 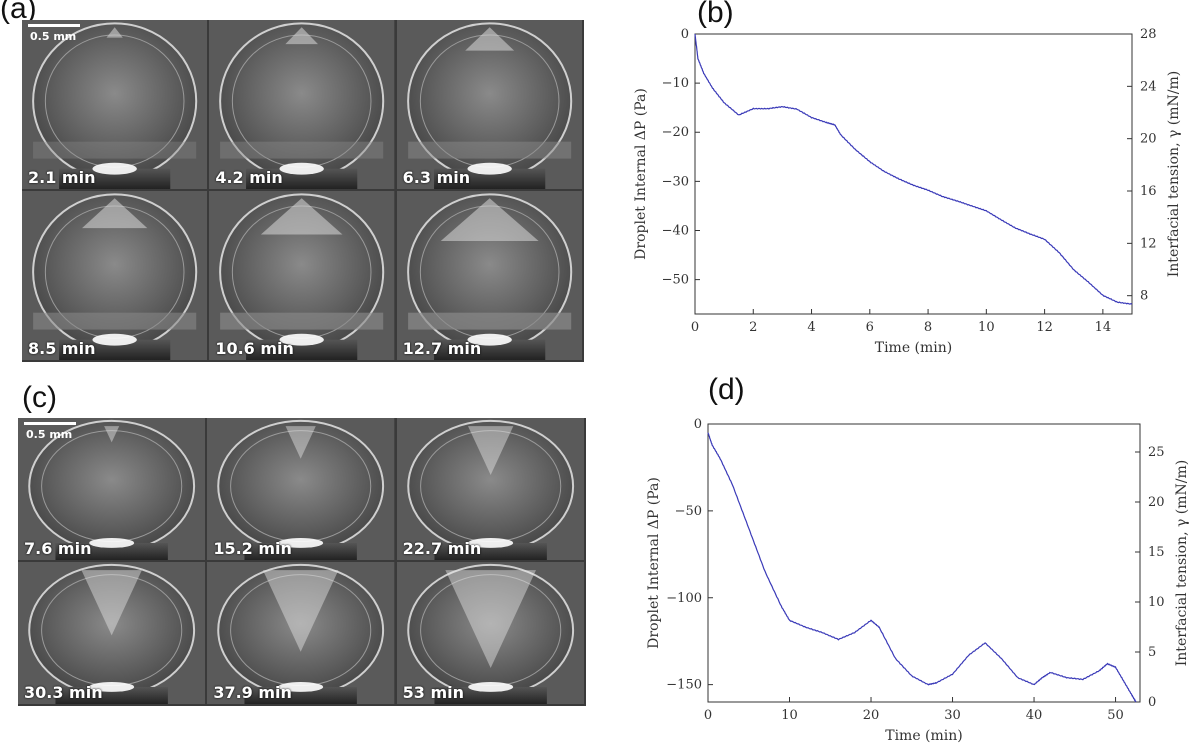 I want to click on y2-tick-label: 16, so click(x=1148, y=191).